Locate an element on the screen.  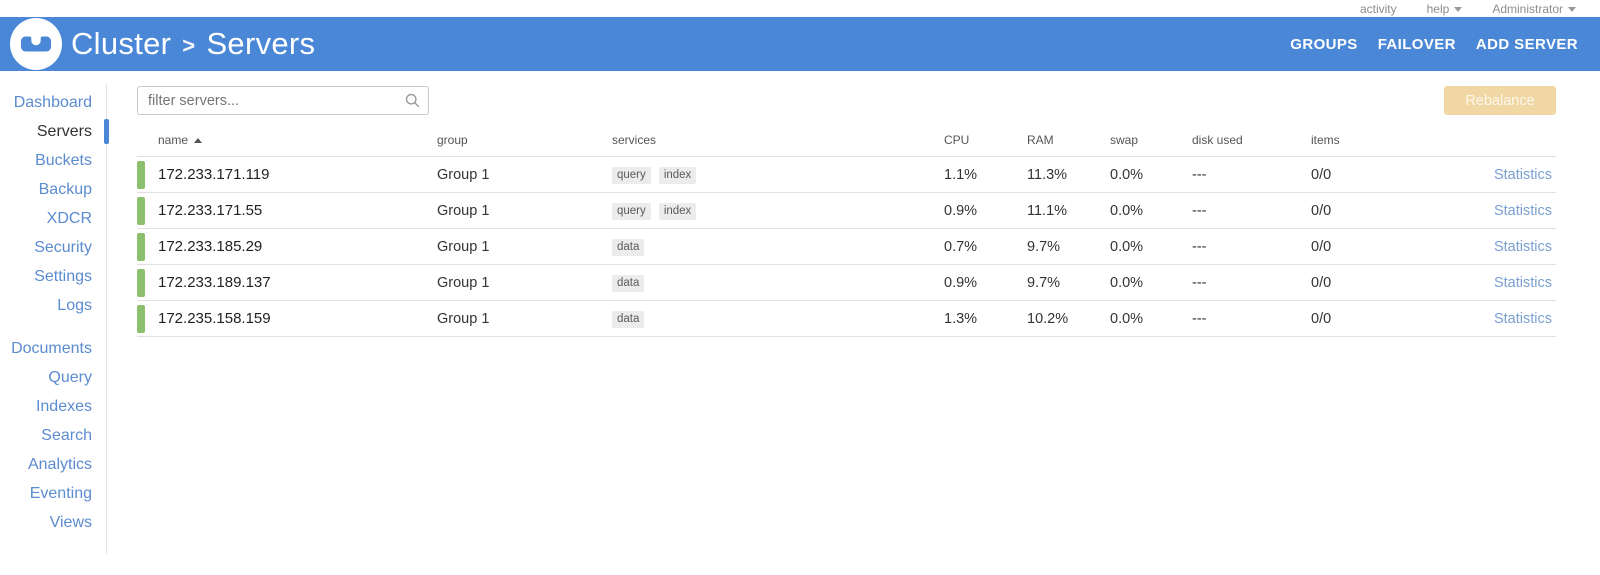
header-actions: GROUPS FAILOVER ADD SERVER is located at coordinates (1445, 44).